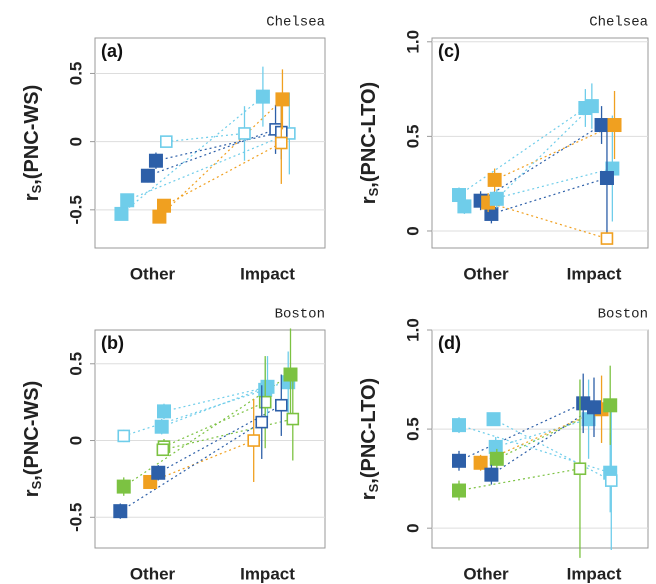  Describe the element at coordinates (623, 315) in the screenshot. I see `site-label: Boston` at that location.